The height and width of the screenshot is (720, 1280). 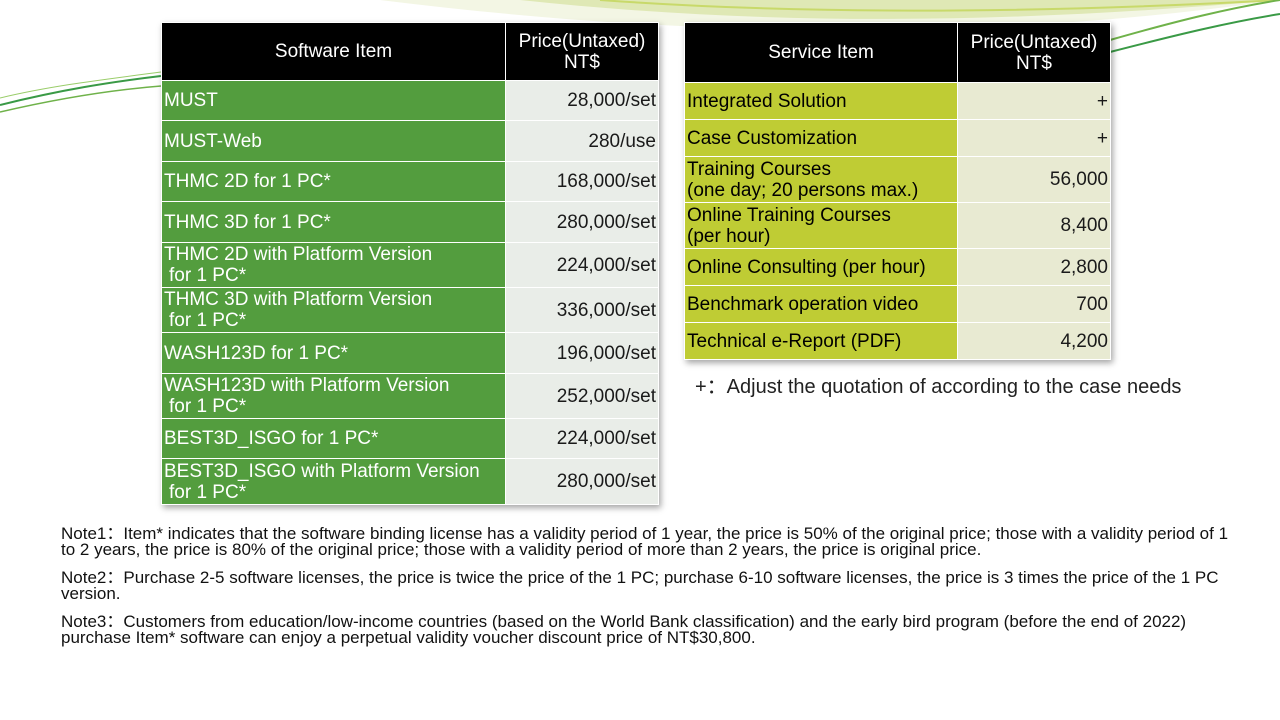 What do you see at coordinates (729, 236) in the screenshot?
I see `item-name-line2: (per hour)` at bounding box center [729, 236].